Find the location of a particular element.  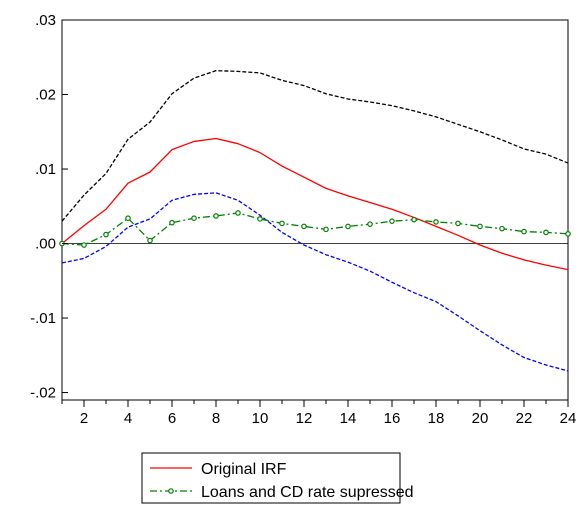

x-tick-label: 8 is located at coordinates (216, 418).